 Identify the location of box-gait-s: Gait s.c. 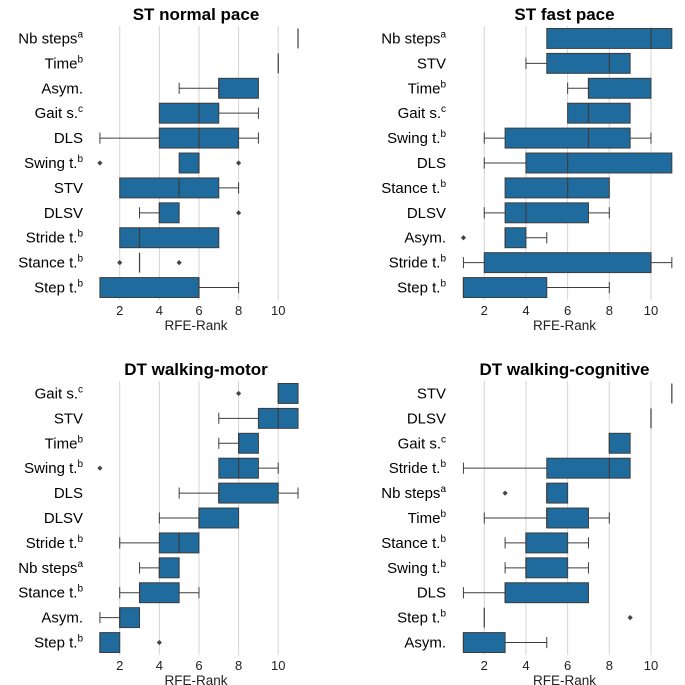
(514, 113).